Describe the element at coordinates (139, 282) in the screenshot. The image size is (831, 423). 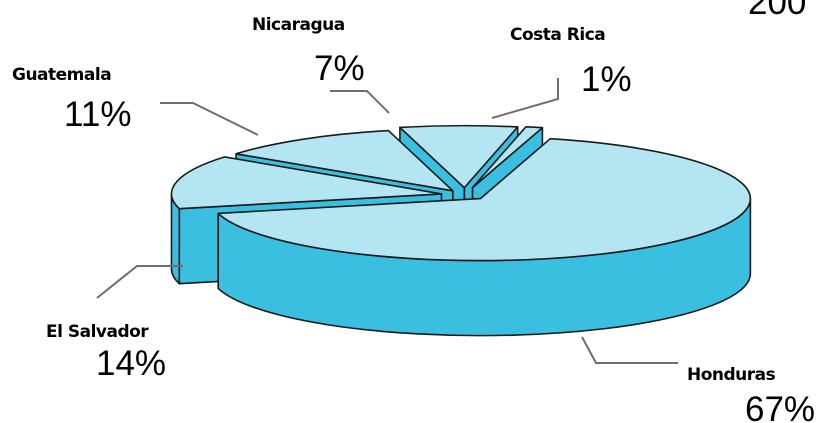
I see `leader-line-el-salvador` at that location.